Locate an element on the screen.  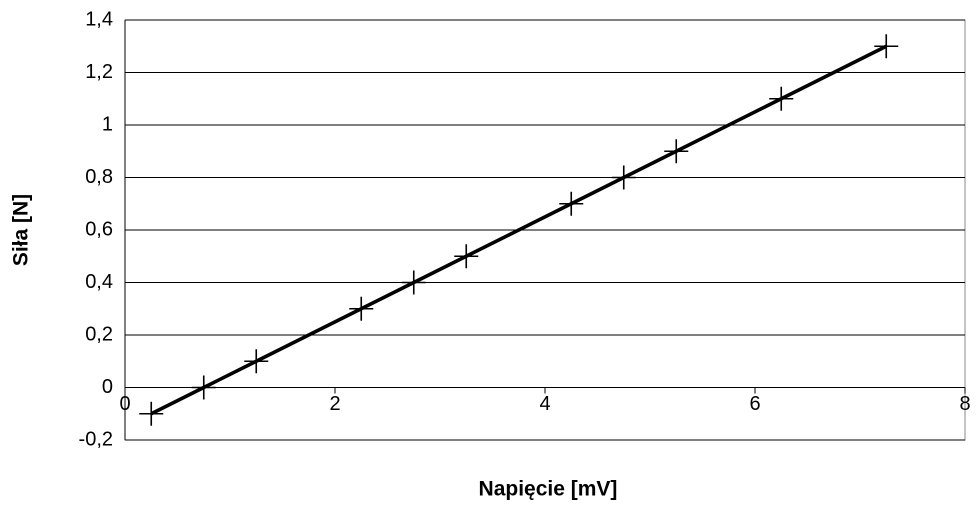
y-tick-label: 1,4 is located at coordinates (99, 19).